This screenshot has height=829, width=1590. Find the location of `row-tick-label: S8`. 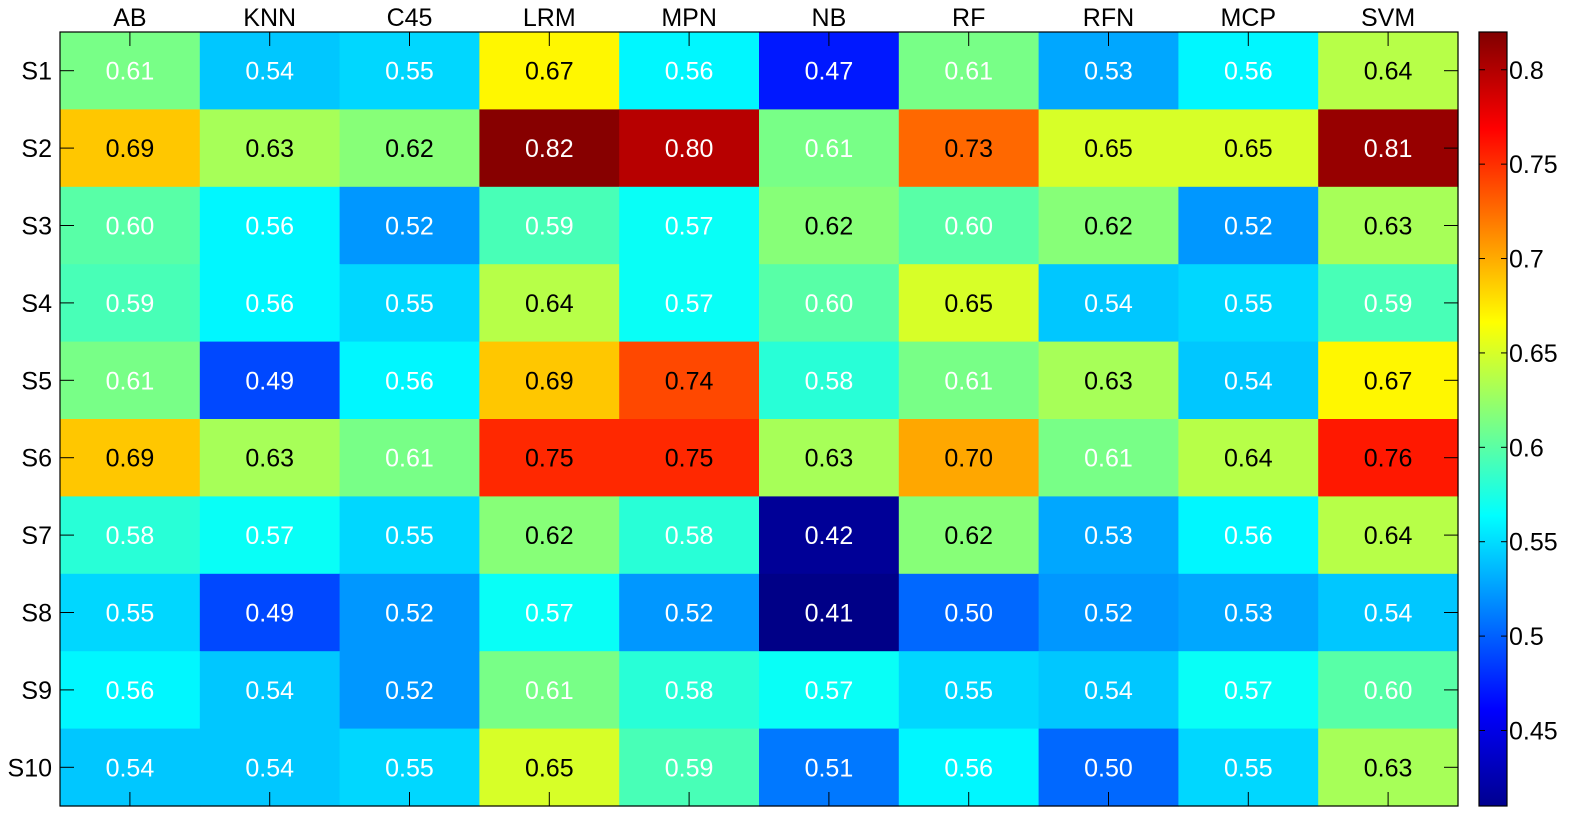

row-tick-label: S8 is located at coordinates (36, 614).